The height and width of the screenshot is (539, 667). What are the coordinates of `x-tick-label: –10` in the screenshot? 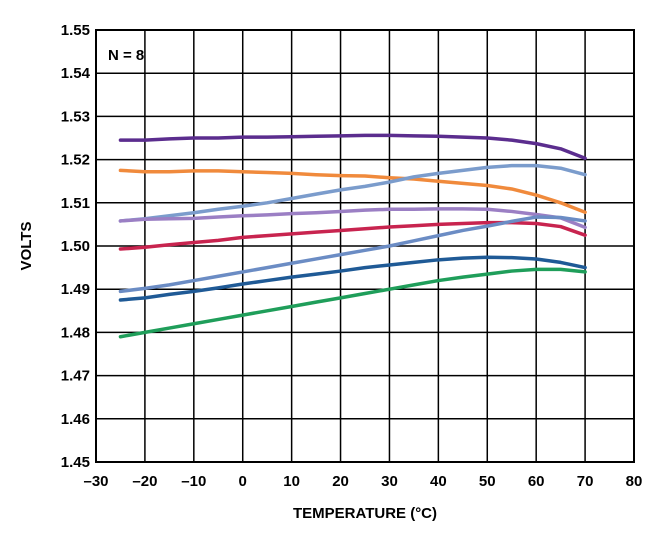 It's located at (193, 481).